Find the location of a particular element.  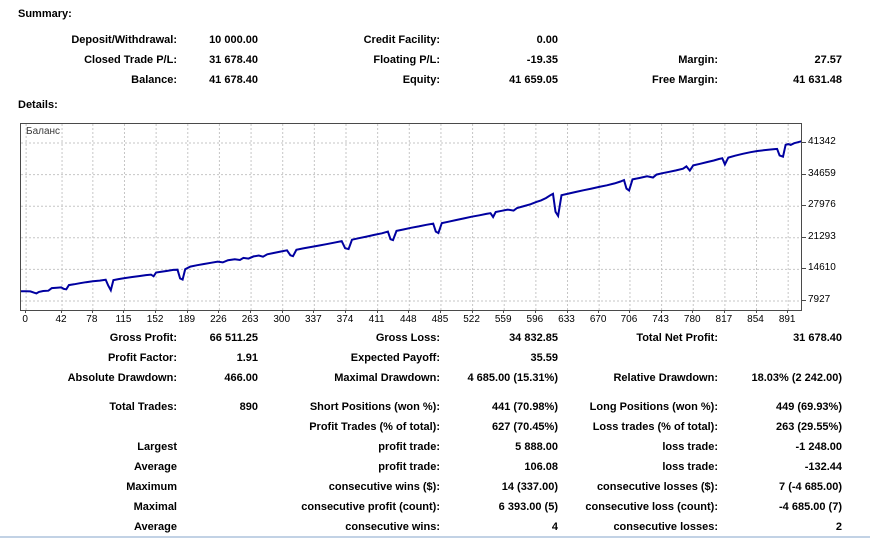

consecutive-losses-money-value: 7 (-4 685.00) is located at coordinates (810, 487).